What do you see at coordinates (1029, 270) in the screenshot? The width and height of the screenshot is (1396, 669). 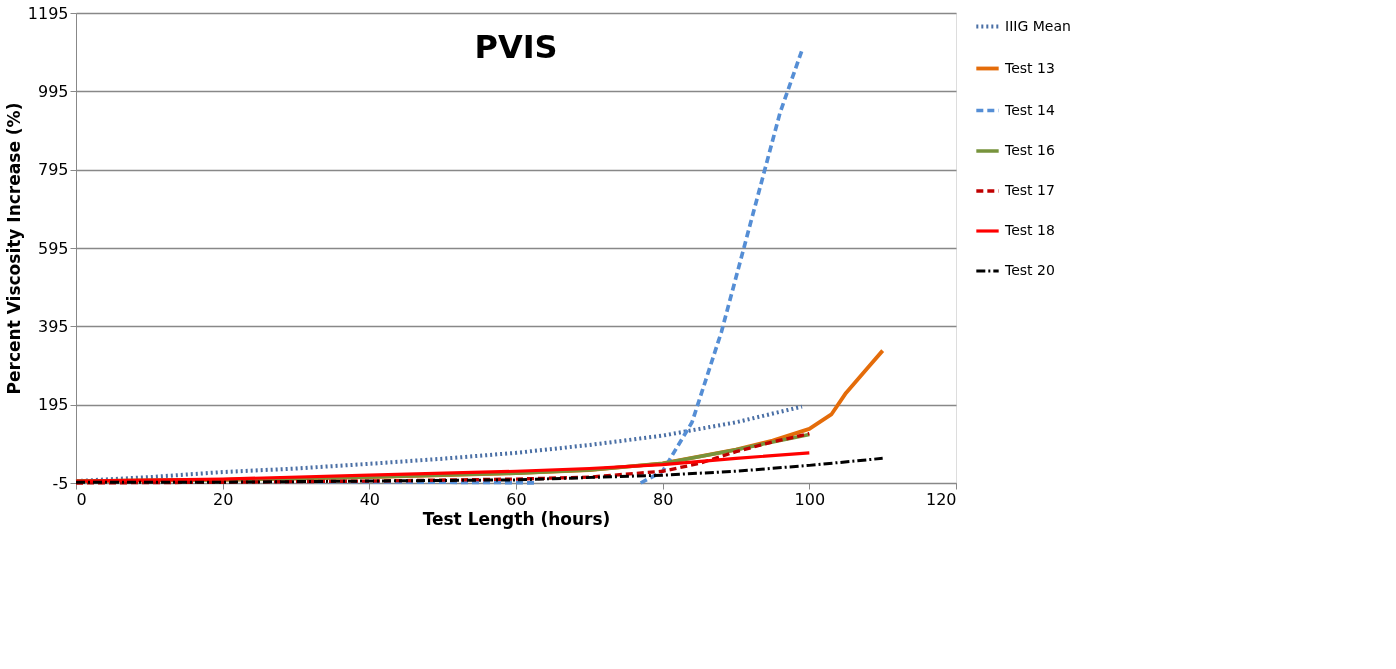 I see `legend-label: Test 20` at bounding box center [1029, 270].